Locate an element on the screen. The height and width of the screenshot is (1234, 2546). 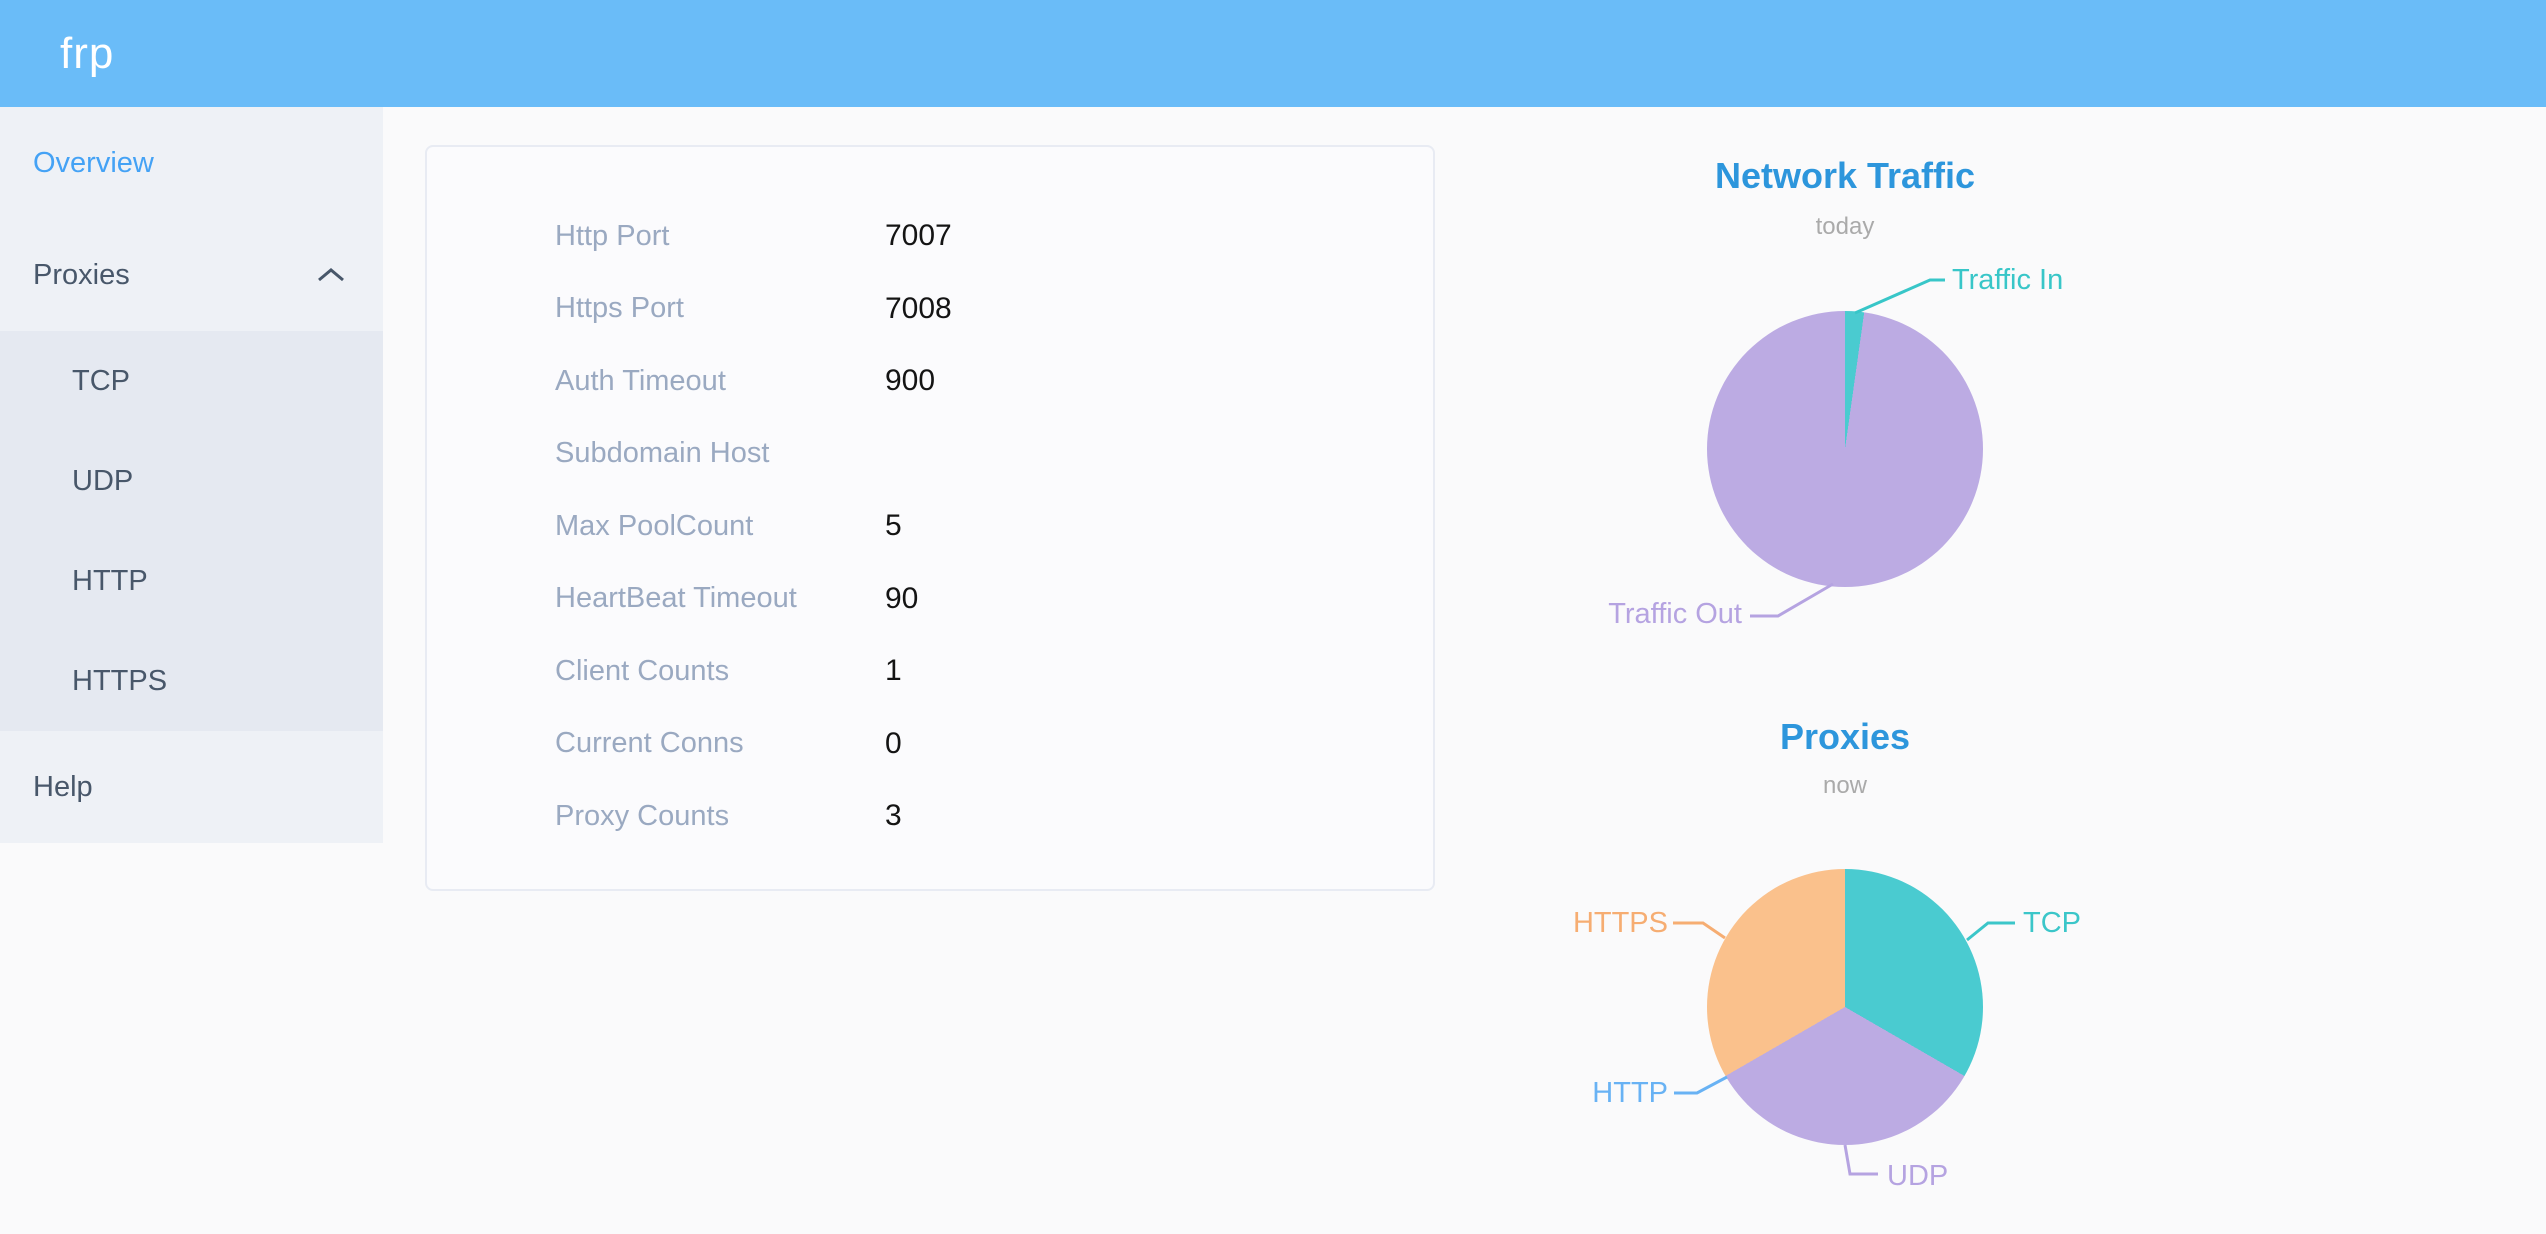
leader-traffic-out is located at coordinates (1792, 600).